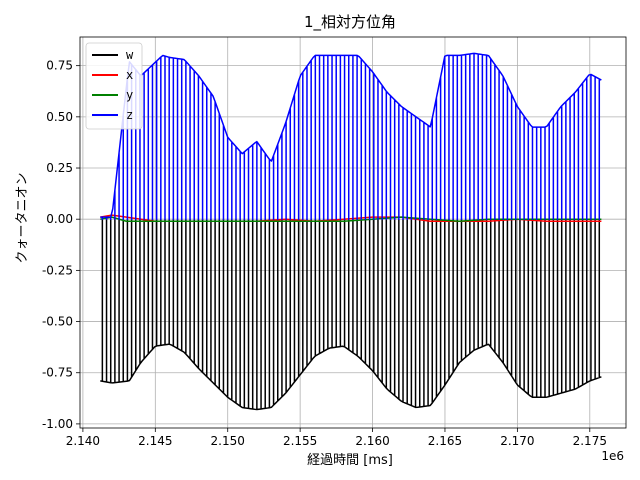 The image size is (640, 480). What do you see at coordinates (350, 460) in the screenshot?
I see `x-axis-label: 経過時間 [ms]` at bounding box center [350, 460].